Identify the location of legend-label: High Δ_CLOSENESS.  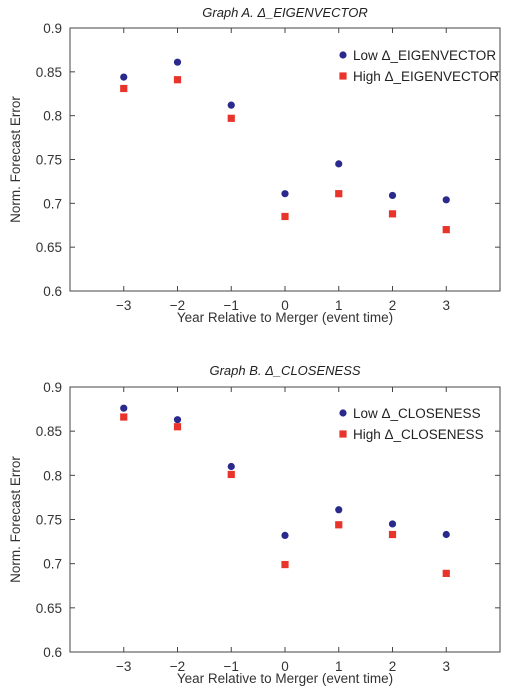
(418, 434).